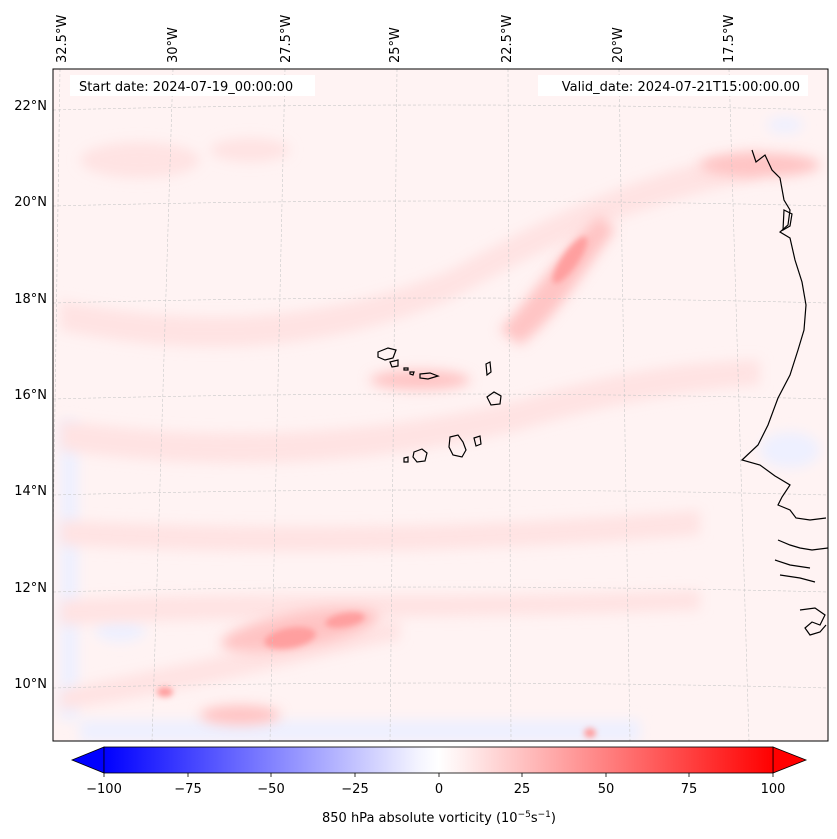  What do you see at coordinates (544, 815) in the screenshot?
I see `colorbar-title-exp2: −1` at bounding box center [544, 815].